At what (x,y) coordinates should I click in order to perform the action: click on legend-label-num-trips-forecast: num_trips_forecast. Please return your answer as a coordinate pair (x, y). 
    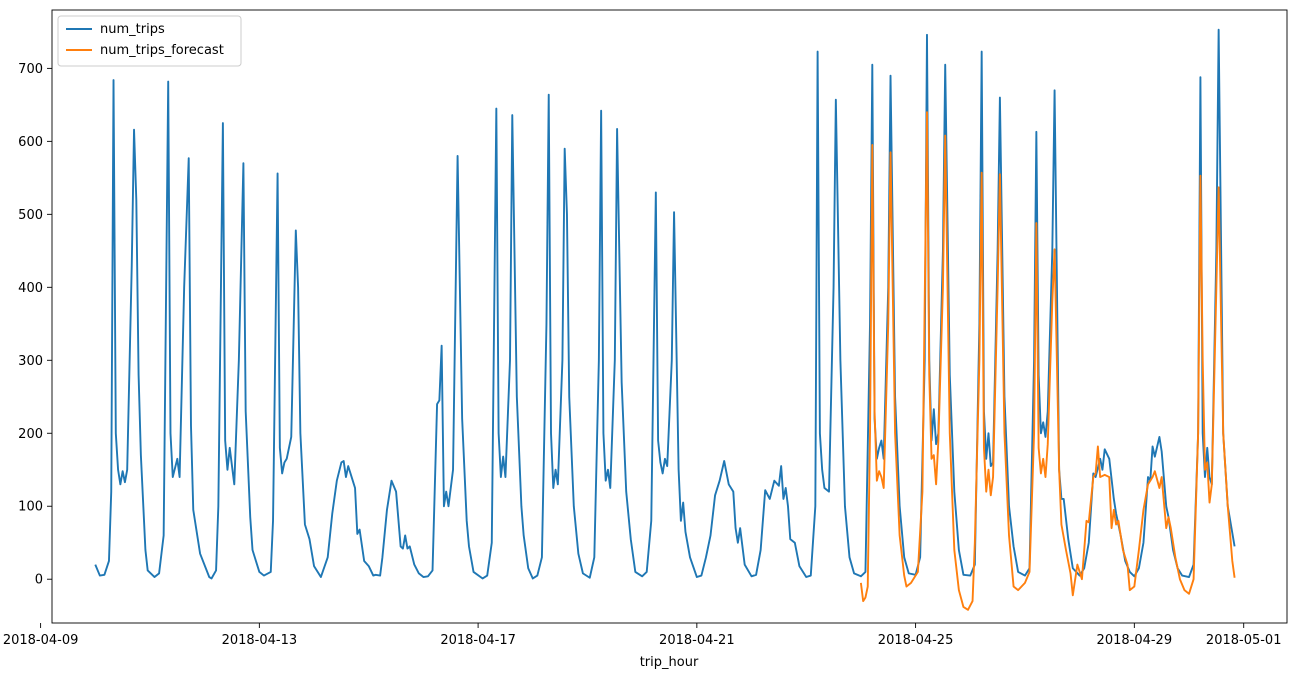
    Looking at the image, I should click on (162, 50).